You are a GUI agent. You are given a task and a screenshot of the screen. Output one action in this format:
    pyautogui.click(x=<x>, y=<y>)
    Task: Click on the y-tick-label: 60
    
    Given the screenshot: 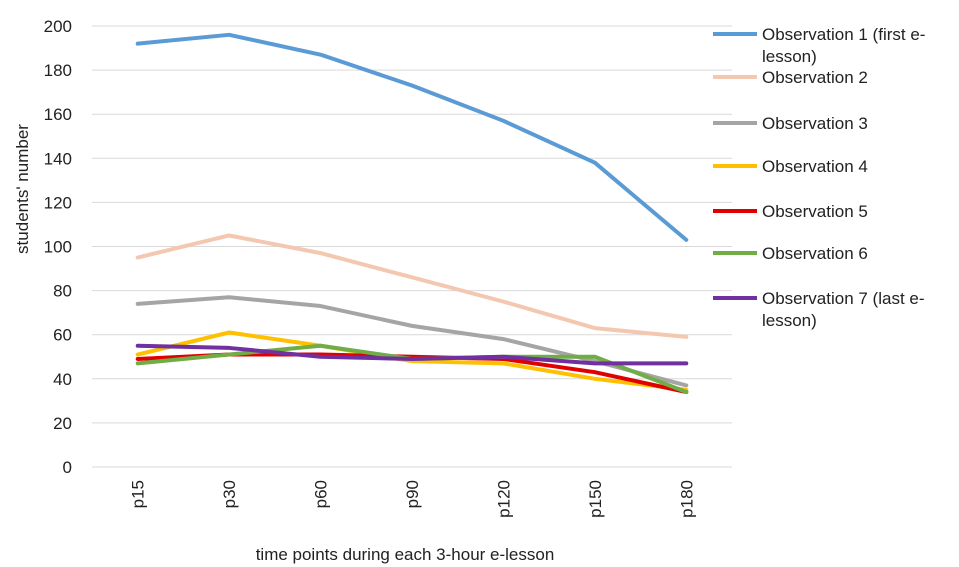 What is the action you would take?
    pyautogui.click(x=62, y=335)
    